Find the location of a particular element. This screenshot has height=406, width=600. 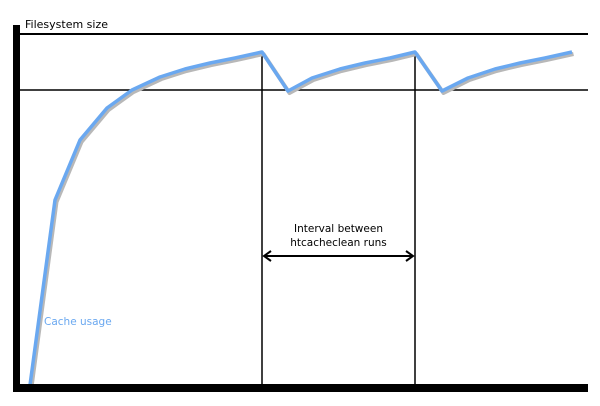

y-axis-label: Filesystem size is located at coordinates (66, 24).